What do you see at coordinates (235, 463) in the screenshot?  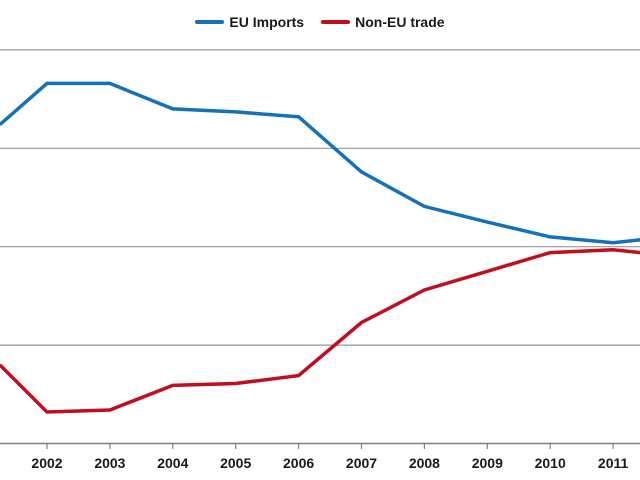 I see `x-axis-label: 2005` at bounding box center [235, 463].